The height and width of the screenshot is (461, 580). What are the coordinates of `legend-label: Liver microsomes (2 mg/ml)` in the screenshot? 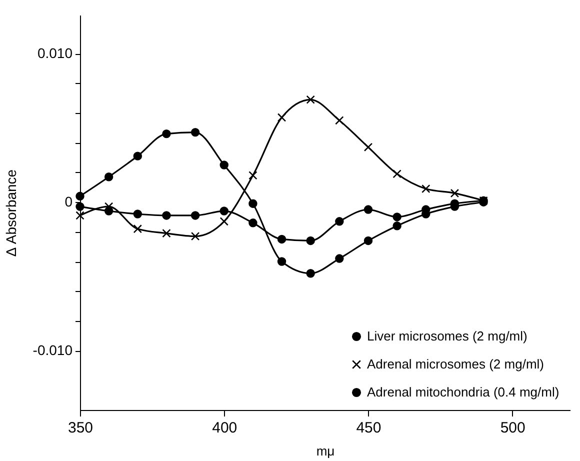 It's located at (447, 336).